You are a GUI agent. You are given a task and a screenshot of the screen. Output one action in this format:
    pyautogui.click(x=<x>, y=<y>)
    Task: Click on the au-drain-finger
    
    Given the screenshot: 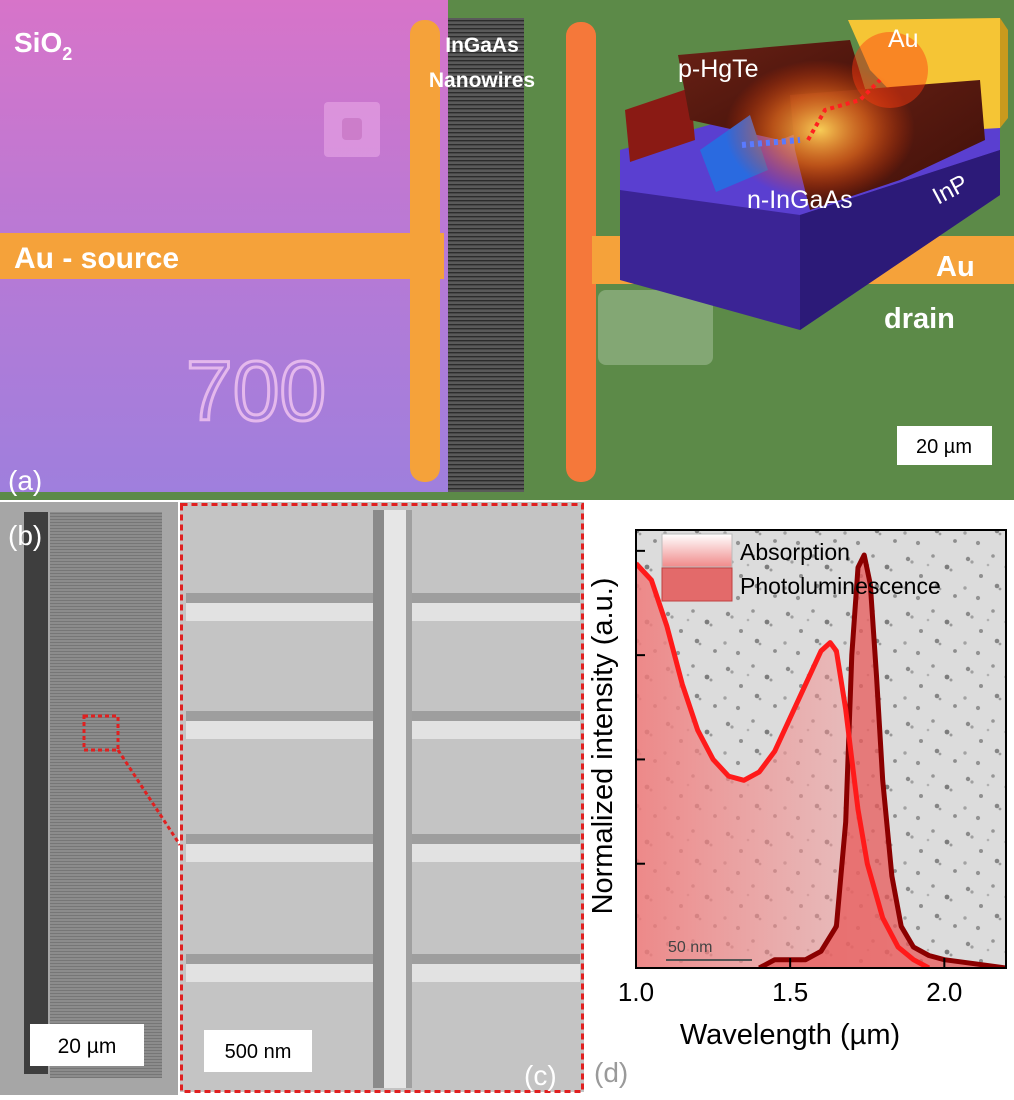 What is the action you would take?
    pyautogui.click(x=581, y=252)
    